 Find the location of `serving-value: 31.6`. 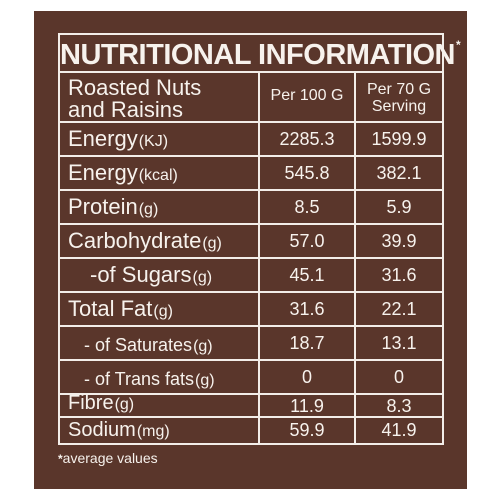

serving-value: 31.6 is located at coordinates (399, 275).